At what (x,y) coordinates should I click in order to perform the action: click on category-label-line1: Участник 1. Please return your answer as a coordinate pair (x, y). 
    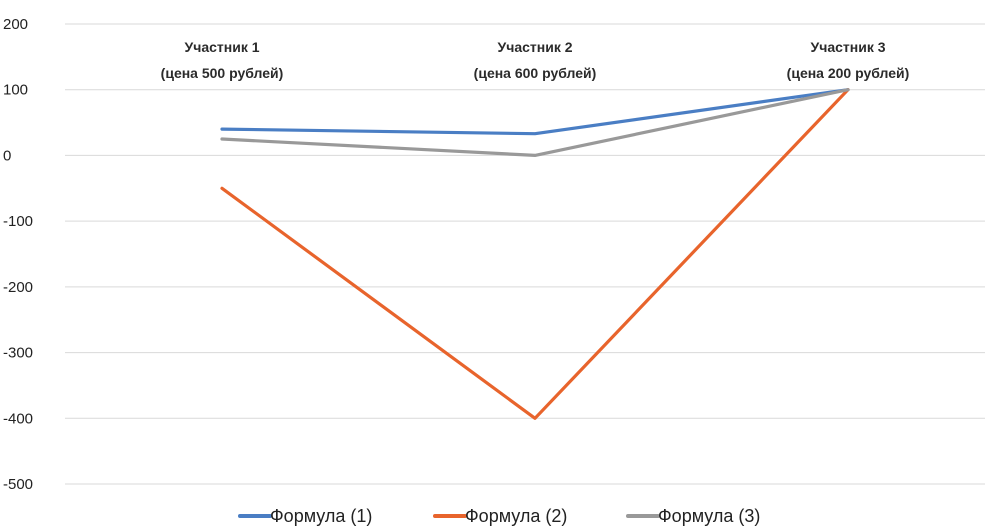
    Looking at the image, I should click on (221, 47).